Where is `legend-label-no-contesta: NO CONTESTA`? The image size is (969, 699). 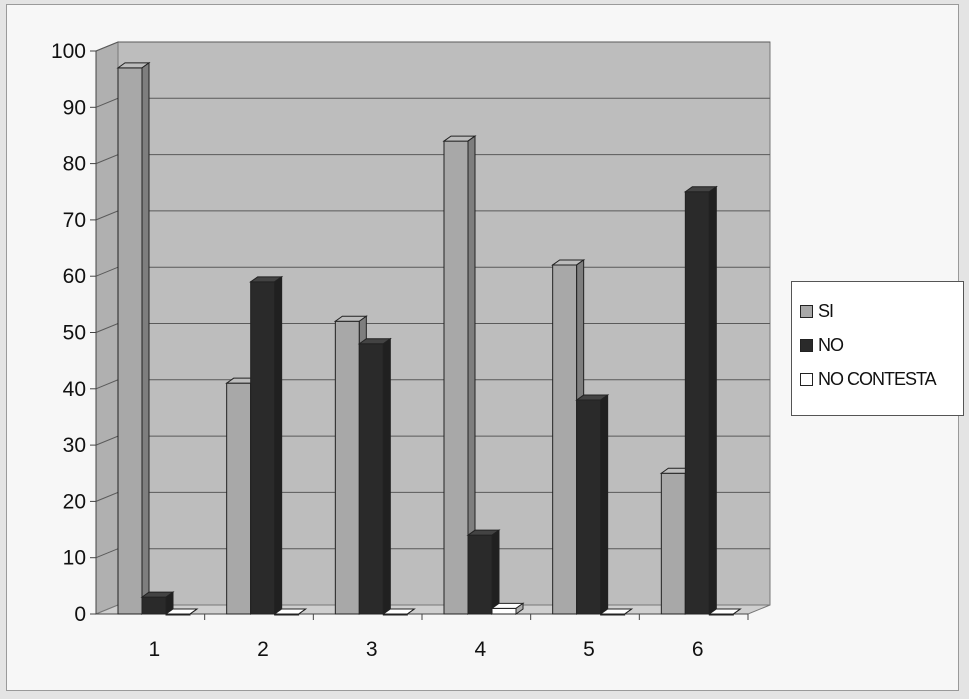
legend-label-no-contesta: NO CONTESTA is located at coordinates (877, 378).